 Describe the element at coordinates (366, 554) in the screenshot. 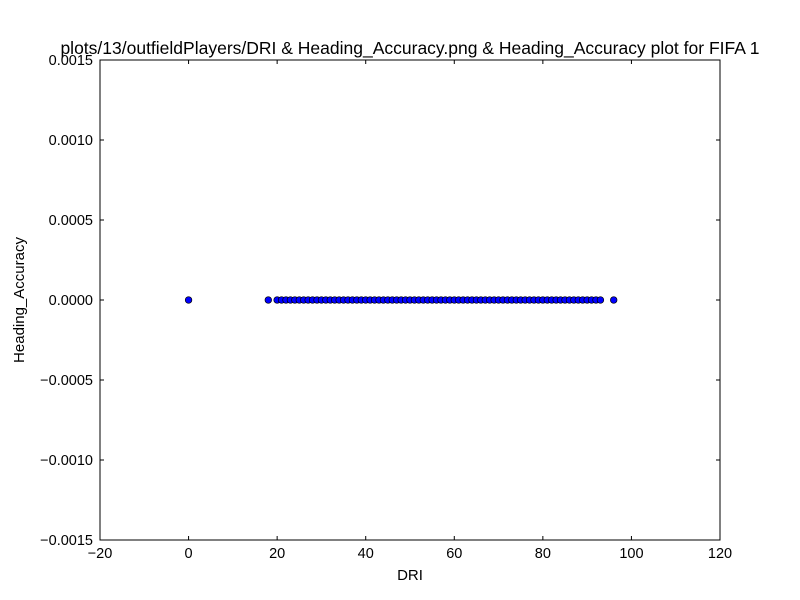

I see `x-tick-label: 40` at that location.